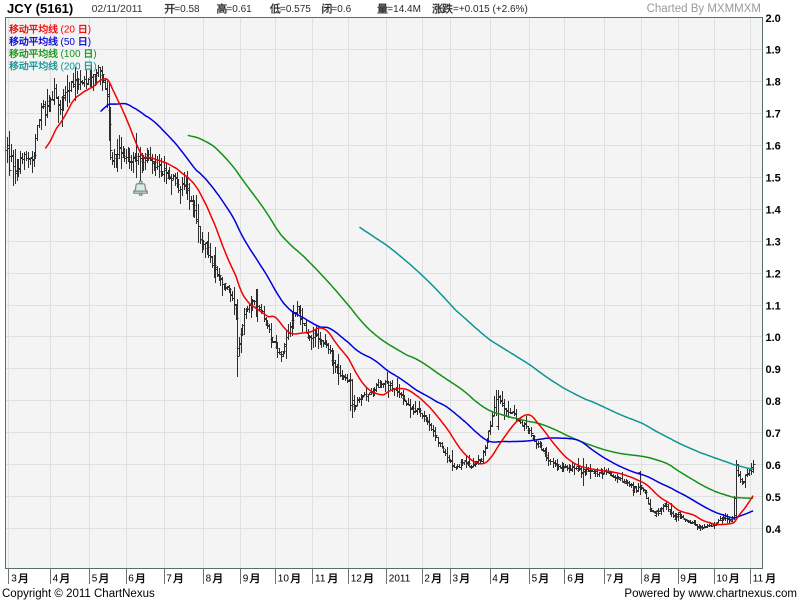 This screenshot has width=800, height=600. I want to click on svg-text: 12, so click(357, 579).